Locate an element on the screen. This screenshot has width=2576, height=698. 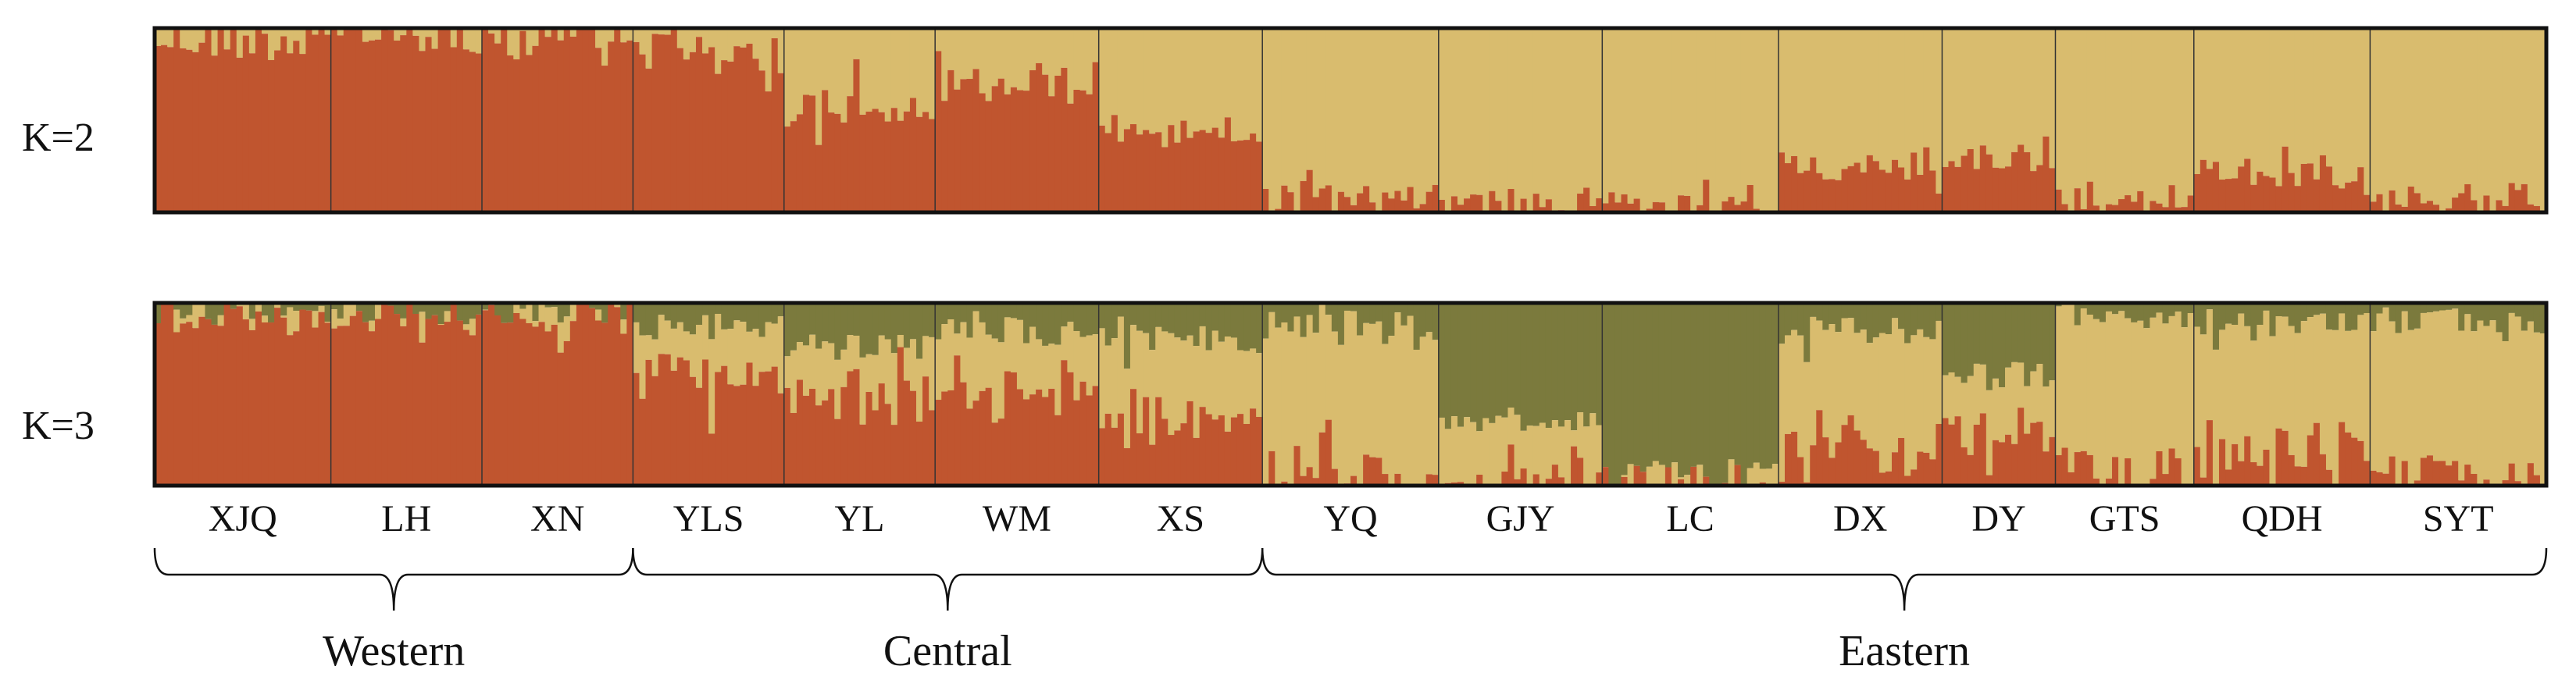
k2-bar-YQ-6-c1 is located at coordinates (1304, 196).